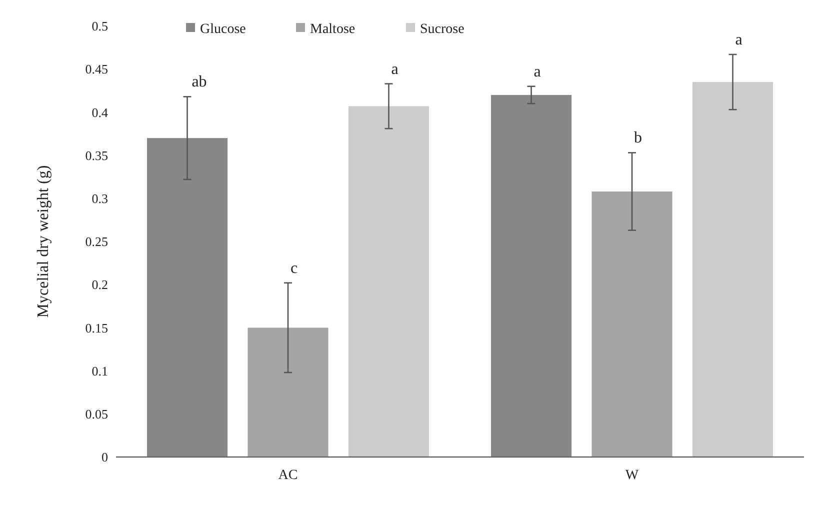 The width and height of the screenshot is (818, 506). What do you see at coordinates (294, 268) in the screenshot?
I see `annotation: c` at bounding box center [294, 268].